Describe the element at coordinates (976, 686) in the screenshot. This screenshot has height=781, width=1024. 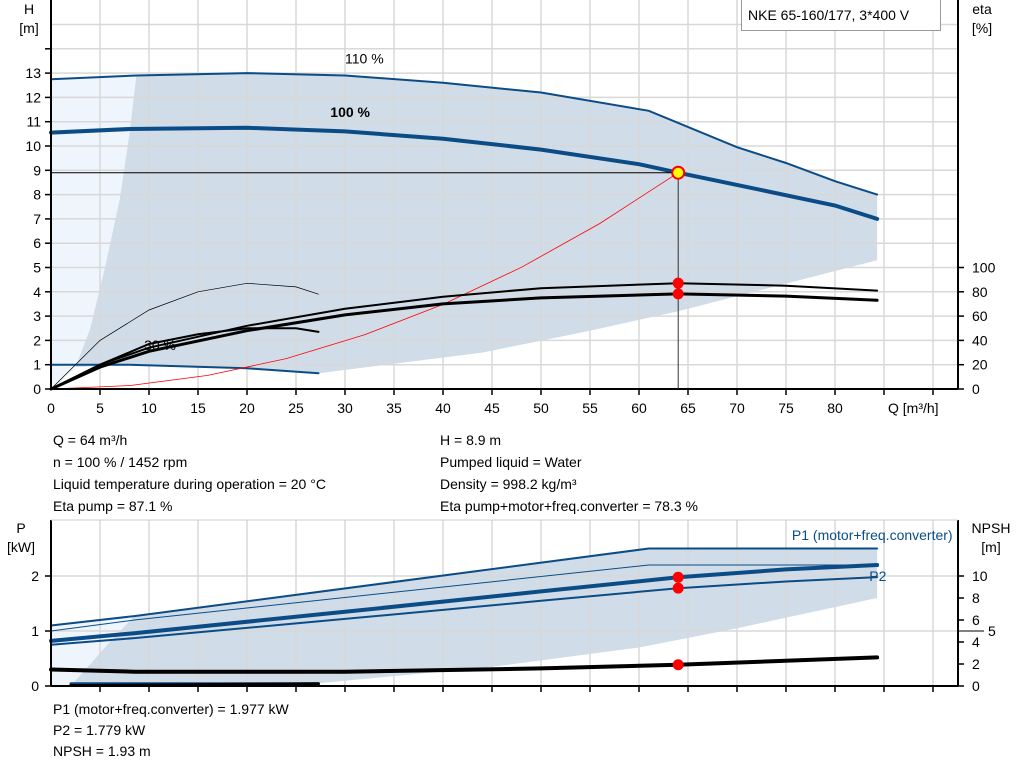
I see `npsh-tick-label: 0` at that location.